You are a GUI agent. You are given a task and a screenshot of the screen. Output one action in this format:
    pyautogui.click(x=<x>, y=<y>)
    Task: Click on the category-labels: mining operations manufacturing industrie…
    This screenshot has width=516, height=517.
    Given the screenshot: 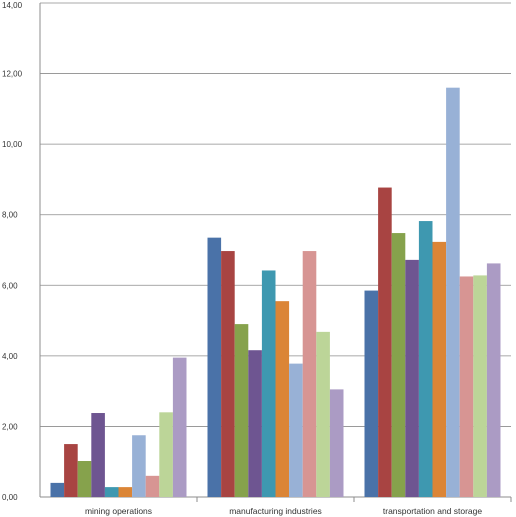 What is the action you would take?
    pyautogui.click(x=283, y=511)
    